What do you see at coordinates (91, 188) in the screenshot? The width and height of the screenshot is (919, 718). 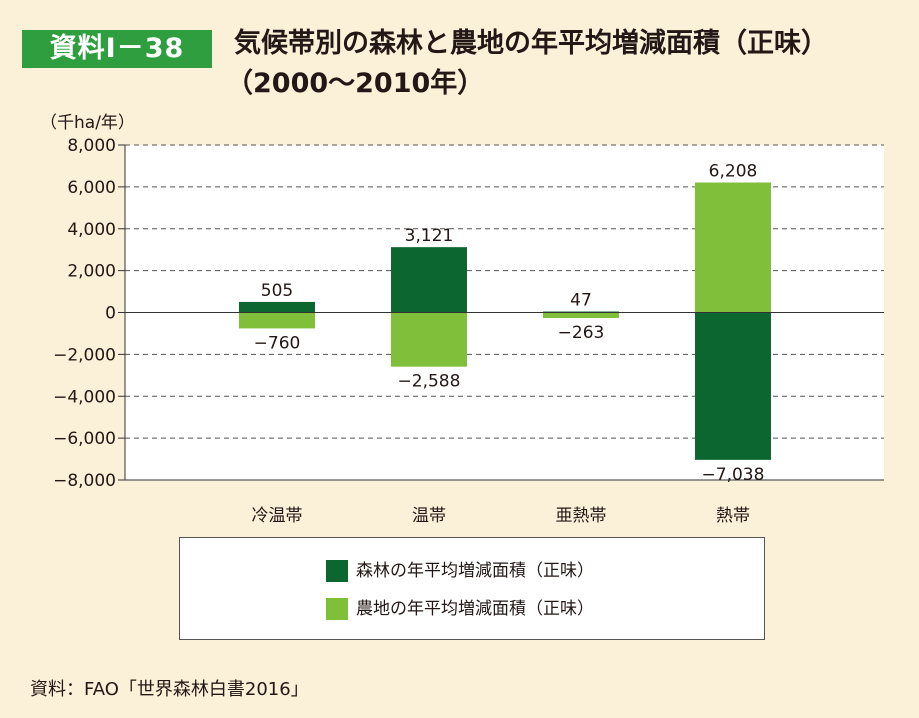 I see `y-tick-label: 6,000` at bounding box center [91, 188].